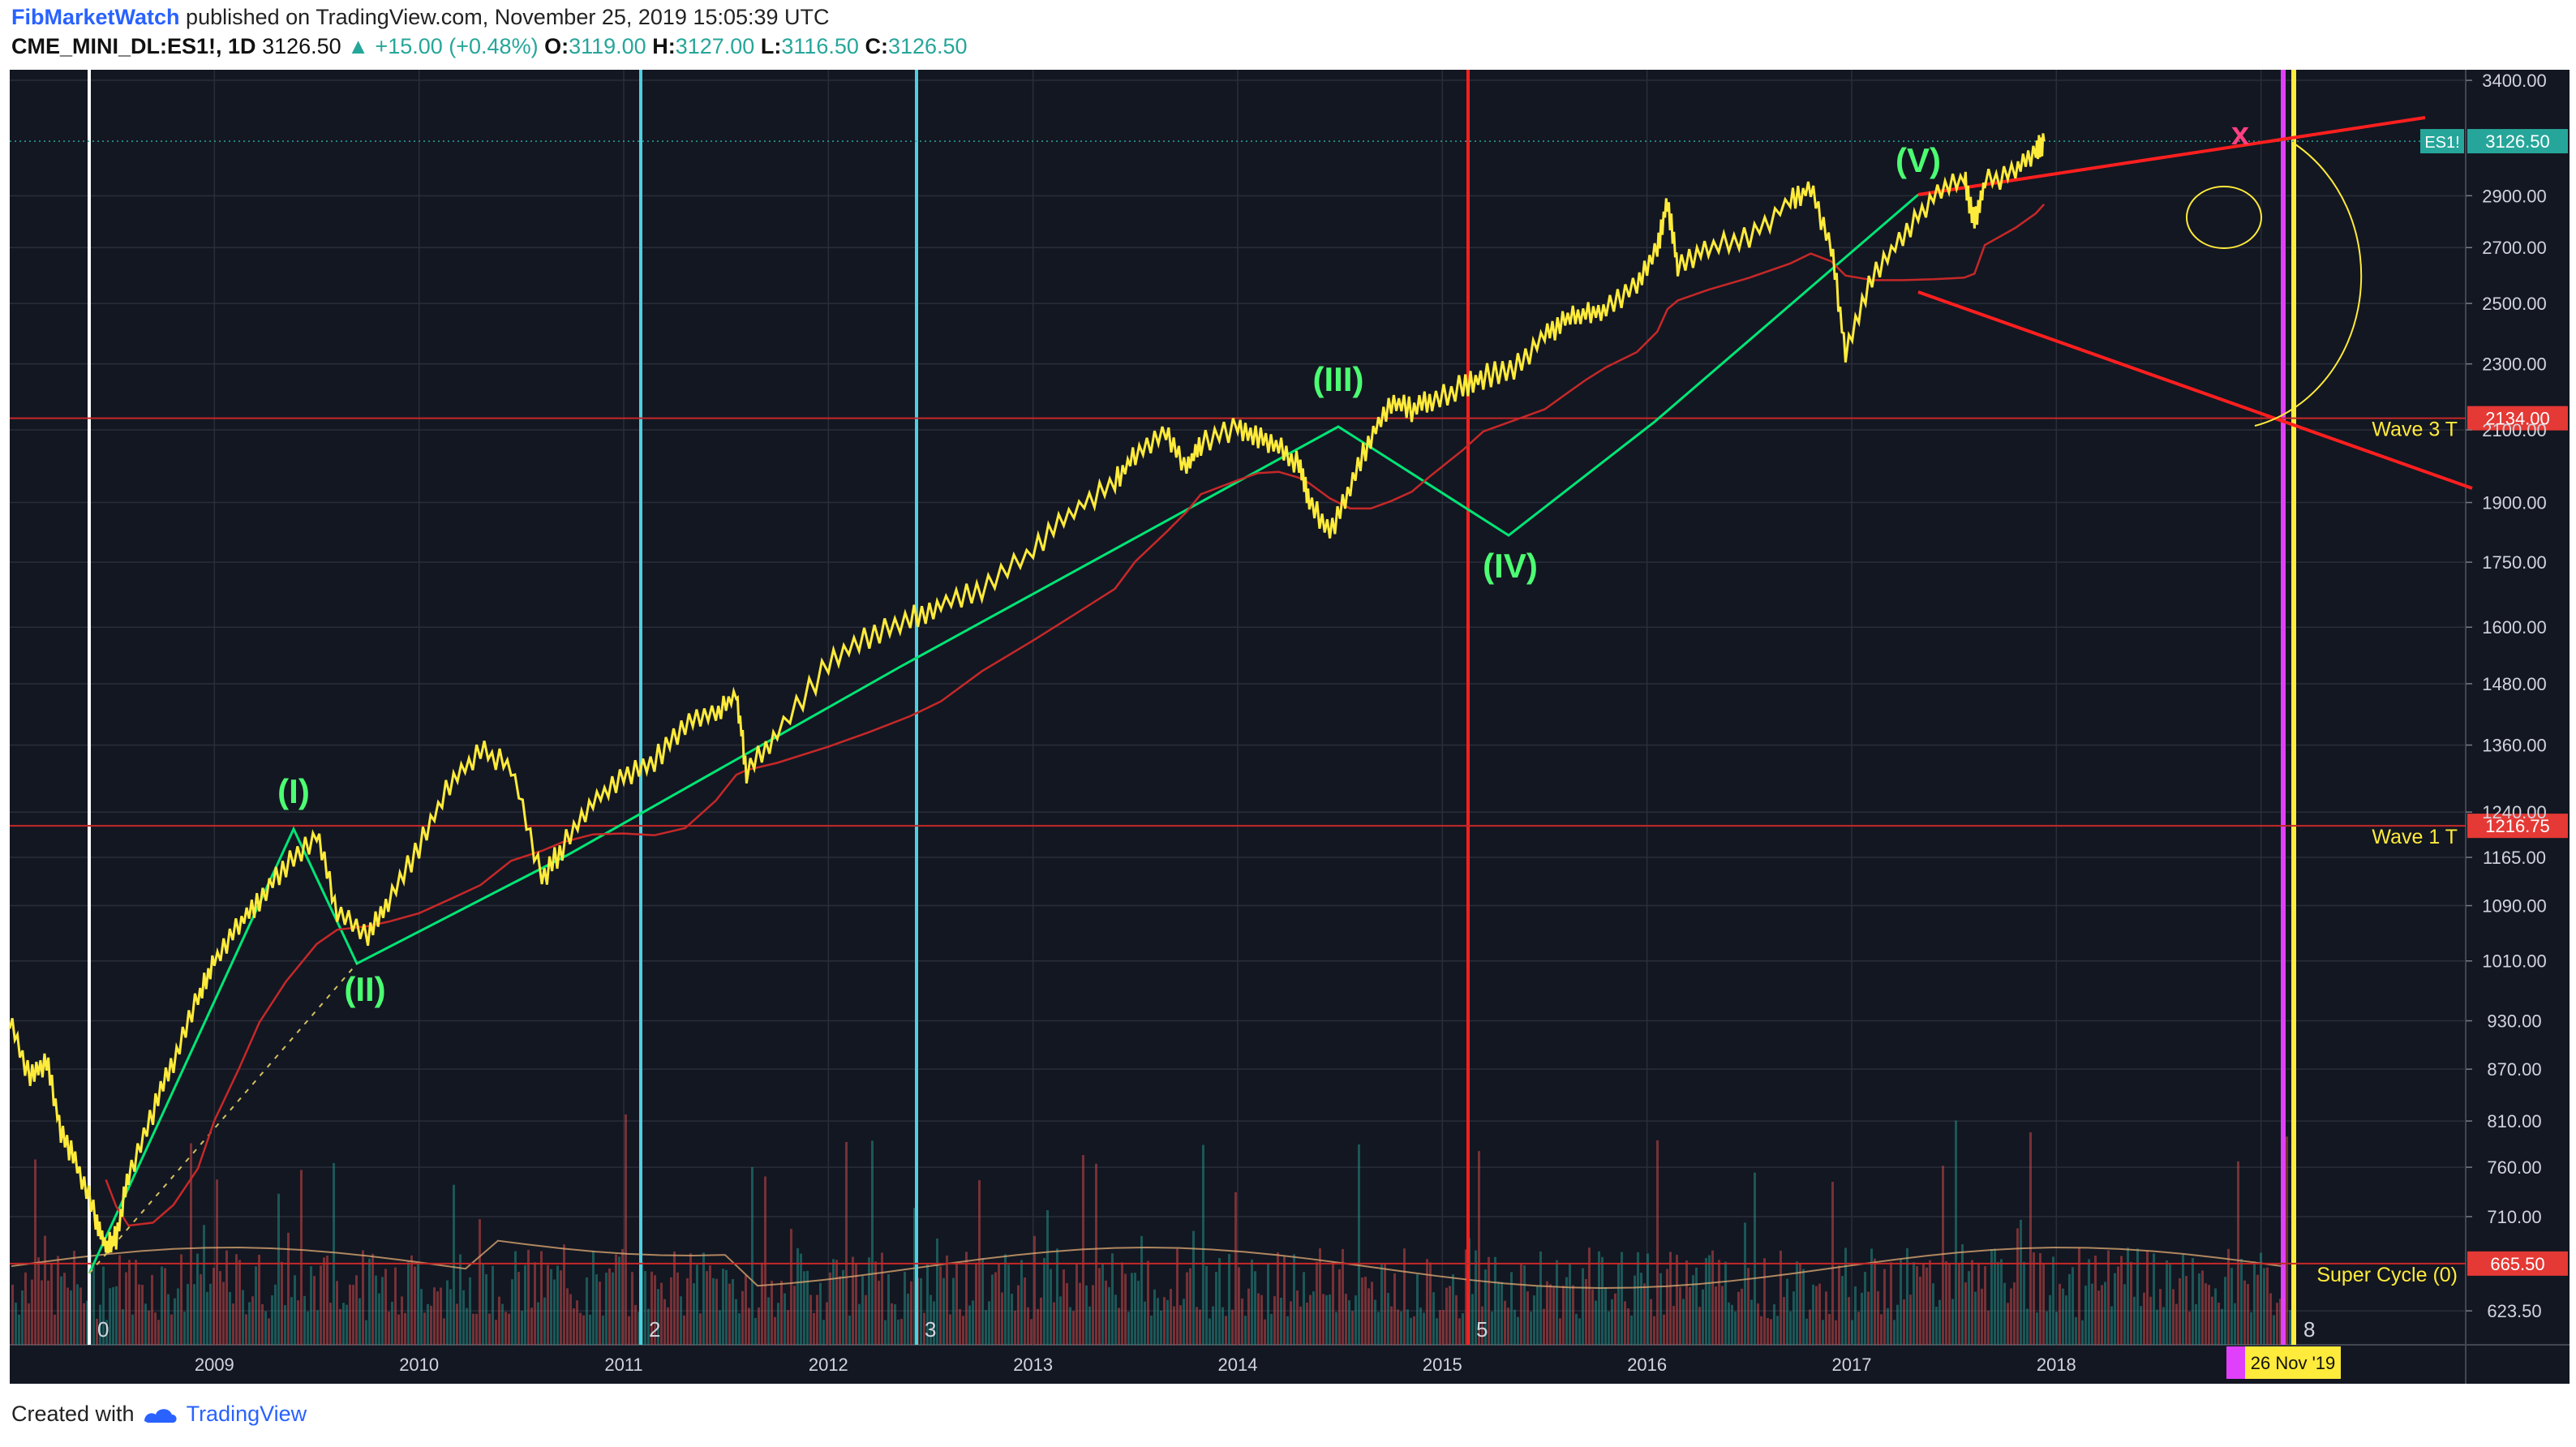 Image resolution: width=2576 pixels, height=1447 pixels. I want to click on tradingview-link: TradingView, so click(246, 1414).